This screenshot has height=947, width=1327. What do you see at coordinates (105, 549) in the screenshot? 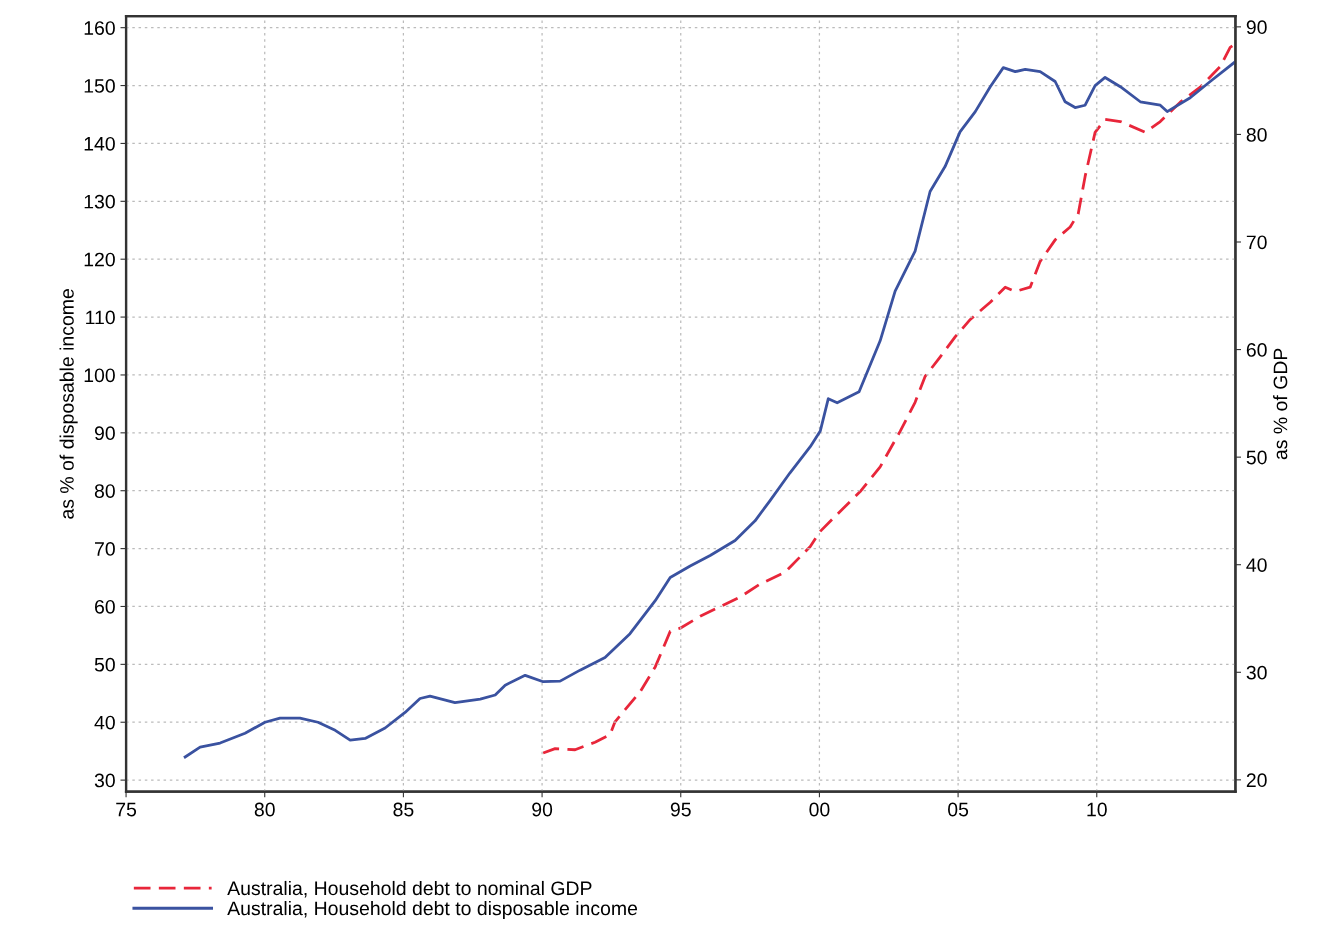
I see `y-tick-label: 70` at bounding box center [105, 549].